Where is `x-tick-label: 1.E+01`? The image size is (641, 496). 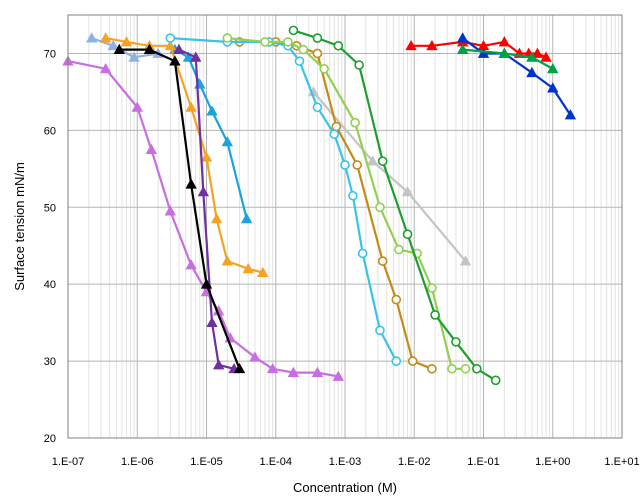
x-tick-label: 1.E+01 is located at coordinates (621, 462).